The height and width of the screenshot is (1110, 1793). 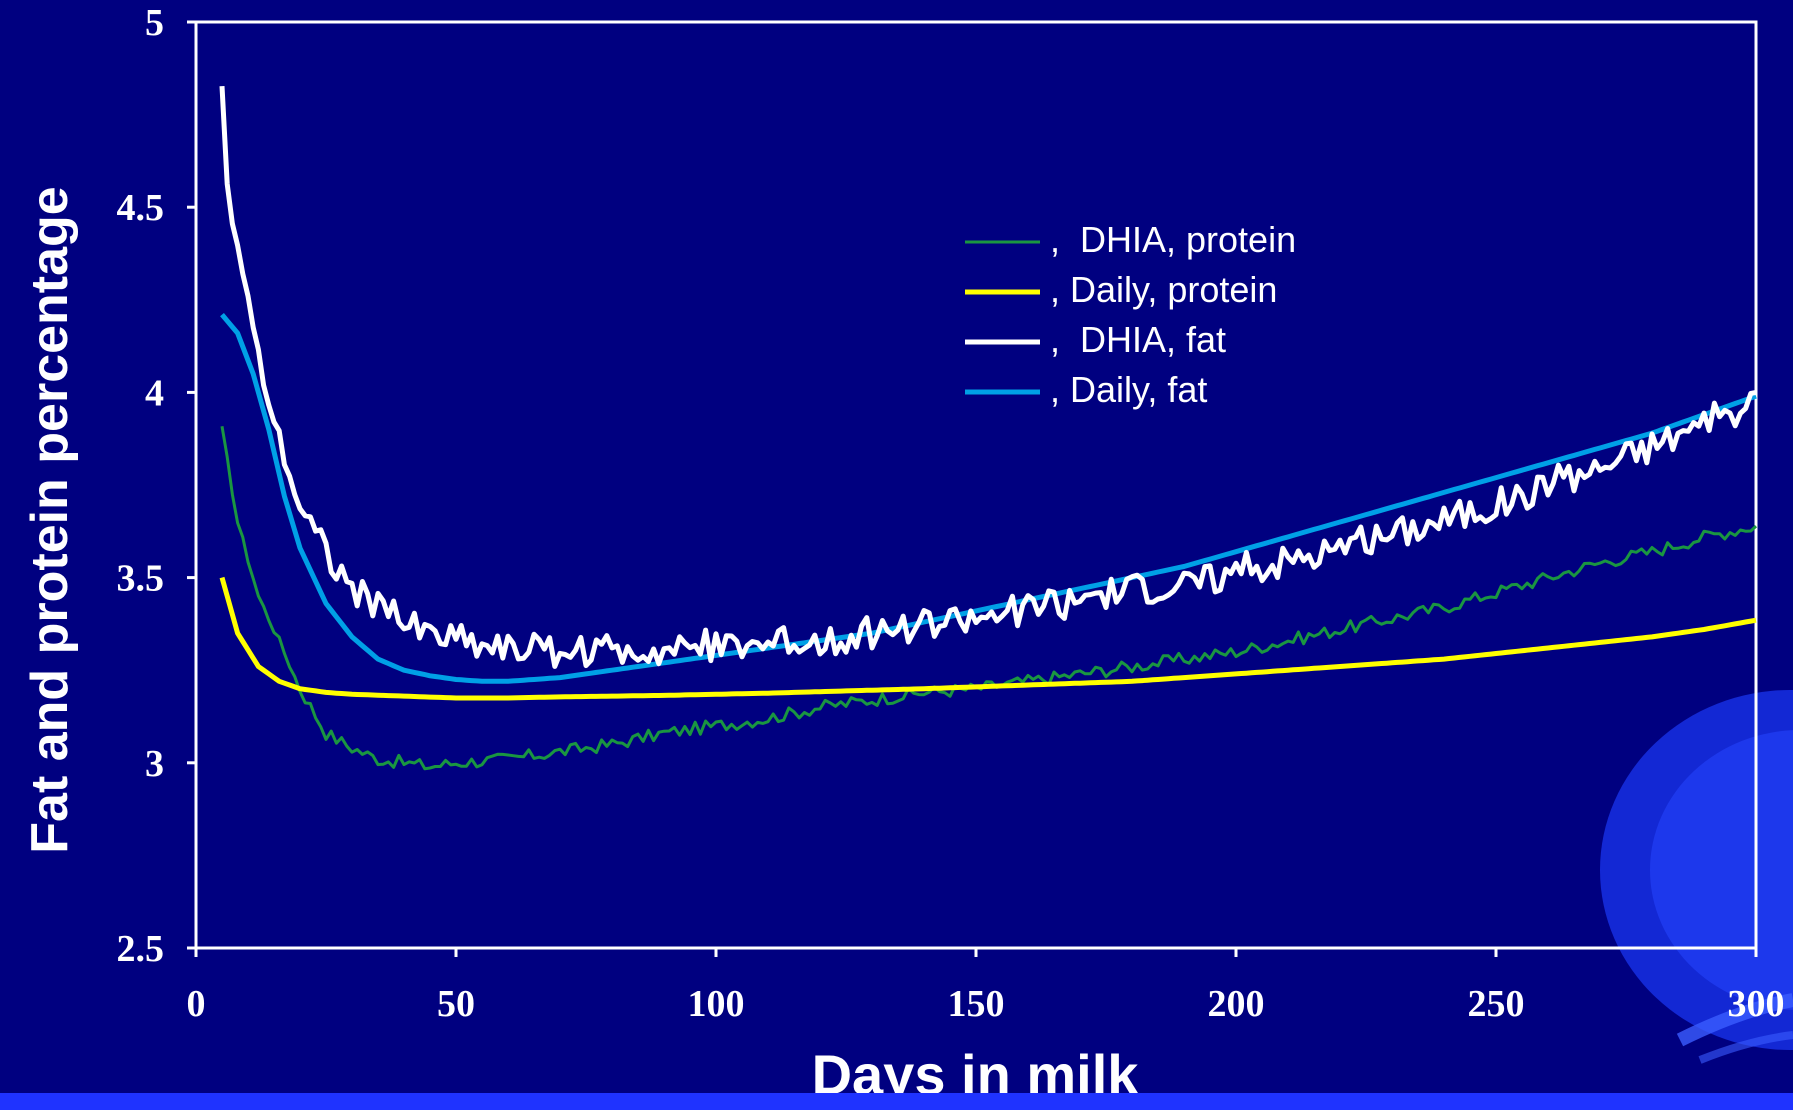 I want to click on series-line, so click(x=988, y=638).